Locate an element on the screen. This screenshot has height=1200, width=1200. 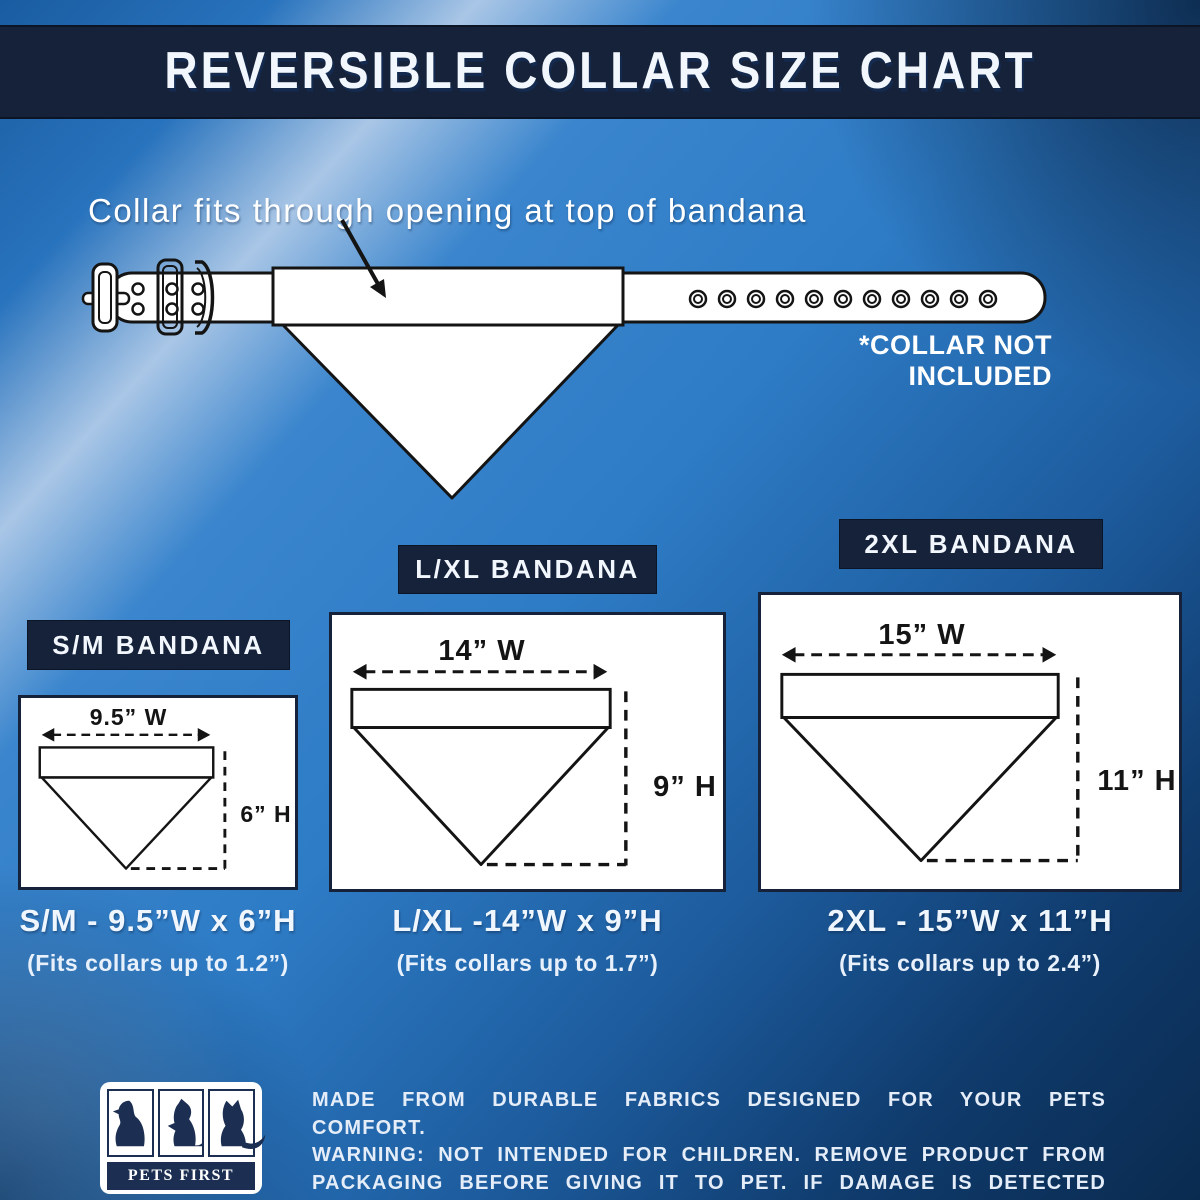
xxl-bandana-label: 2XL BANDANA is located at coordinates (971, 544).